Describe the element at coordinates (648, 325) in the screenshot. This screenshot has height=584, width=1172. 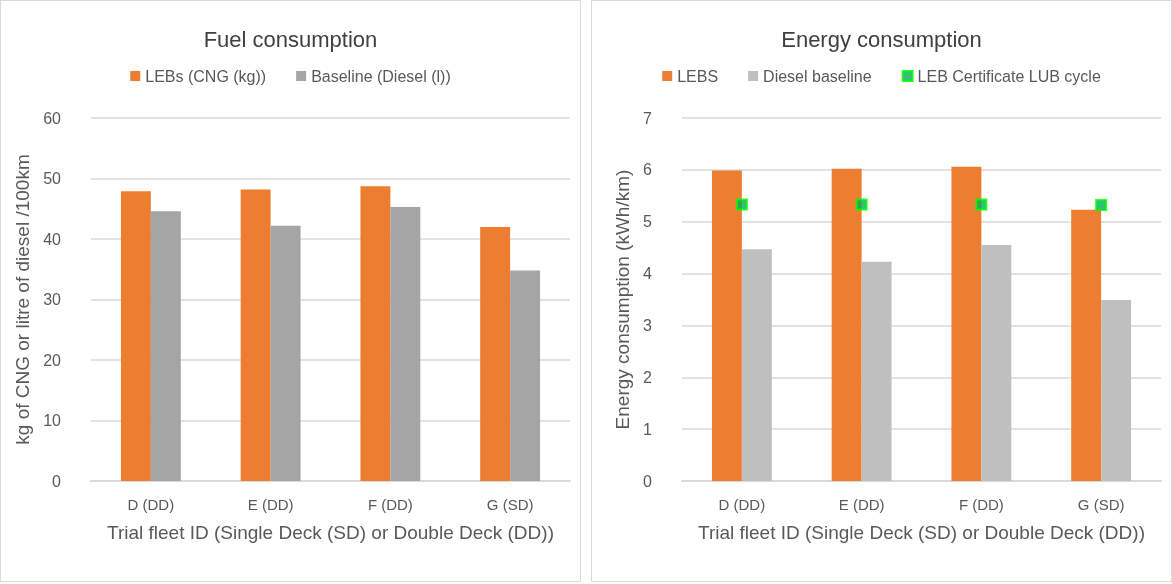
I see `y-tick-label: 3` at that location.